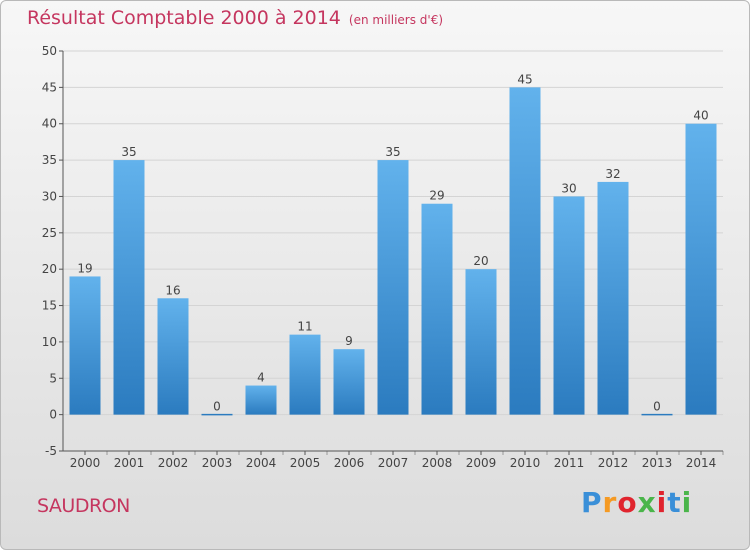  I want to click on y-tick-label: -5, so click(51, 451).